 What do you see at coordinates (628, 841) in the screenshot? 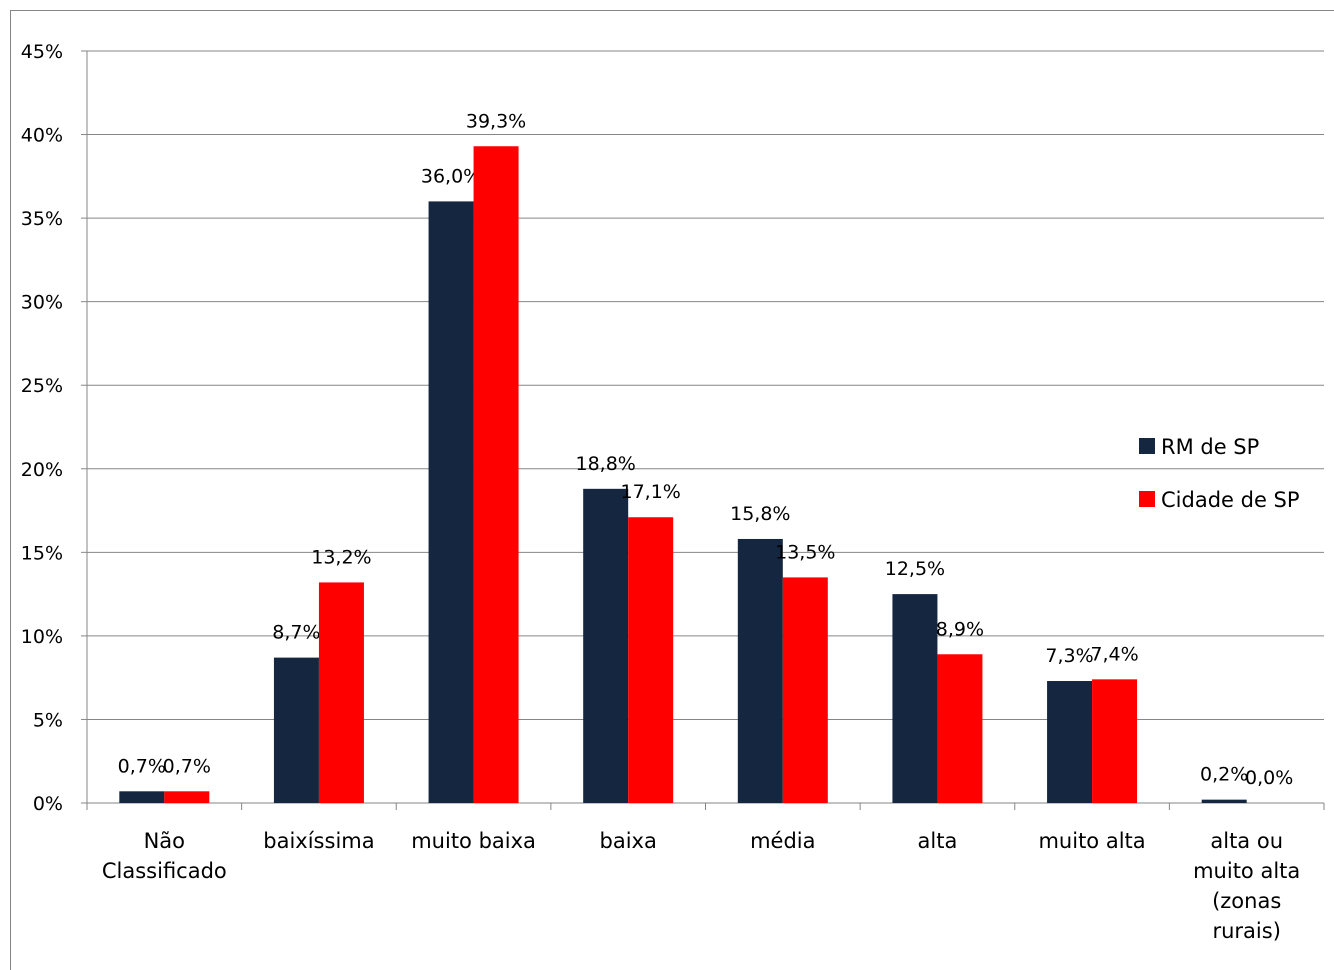
I see `x-tick-label: baixa` at bounding box center [628, 841].